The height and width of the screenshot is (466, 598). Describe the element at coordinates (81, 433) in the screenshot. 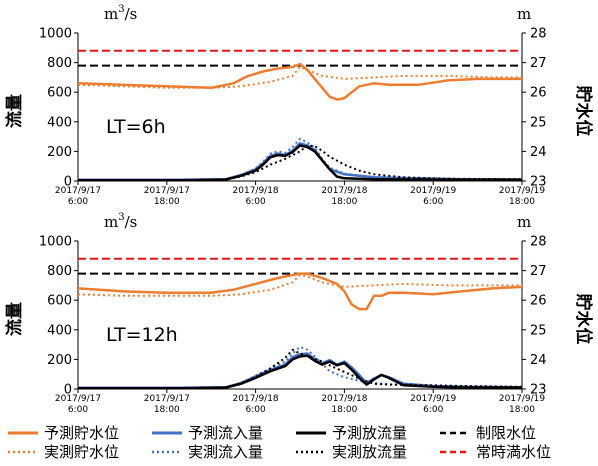

I see `legend-label: 予測貯水位` at that location.